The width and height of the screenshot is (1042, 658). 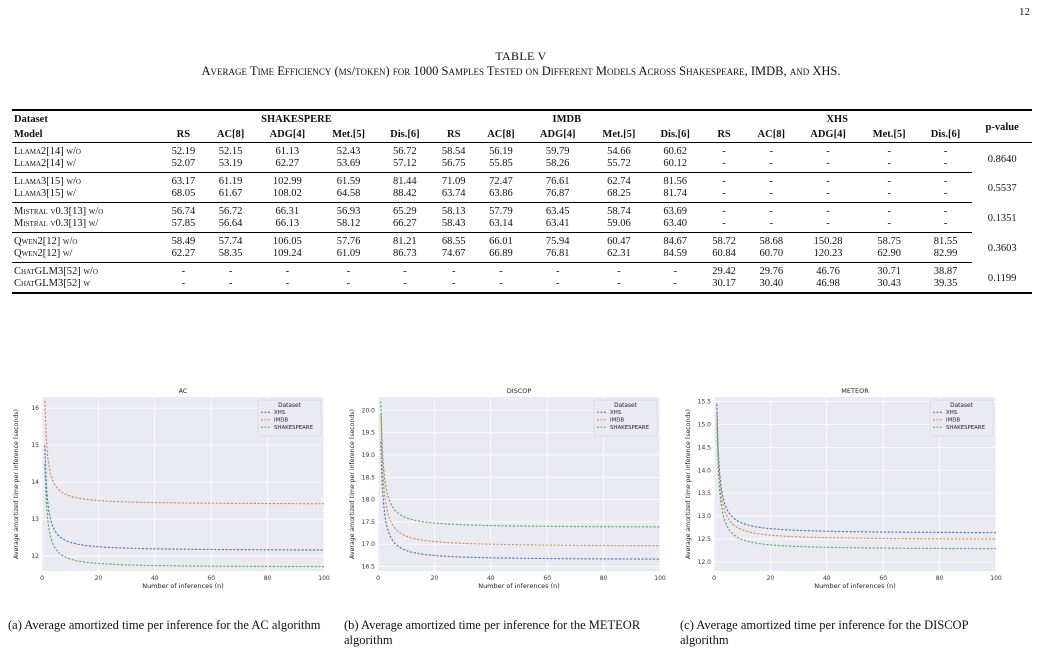 What do you see at coordinates (619, 225) in the screenshot?
I see `table-cell: 59.06` at bounding box center [619, 225].